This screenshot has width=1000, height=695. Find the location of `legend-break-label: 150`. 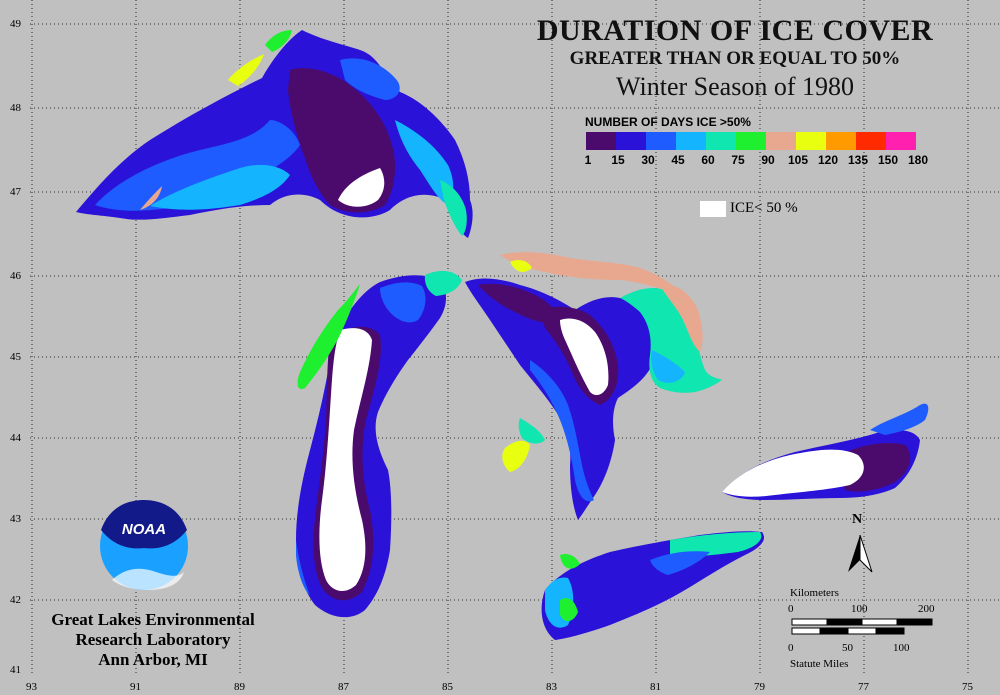

legend-break-label: 150 is located at coordinates (888, 160).